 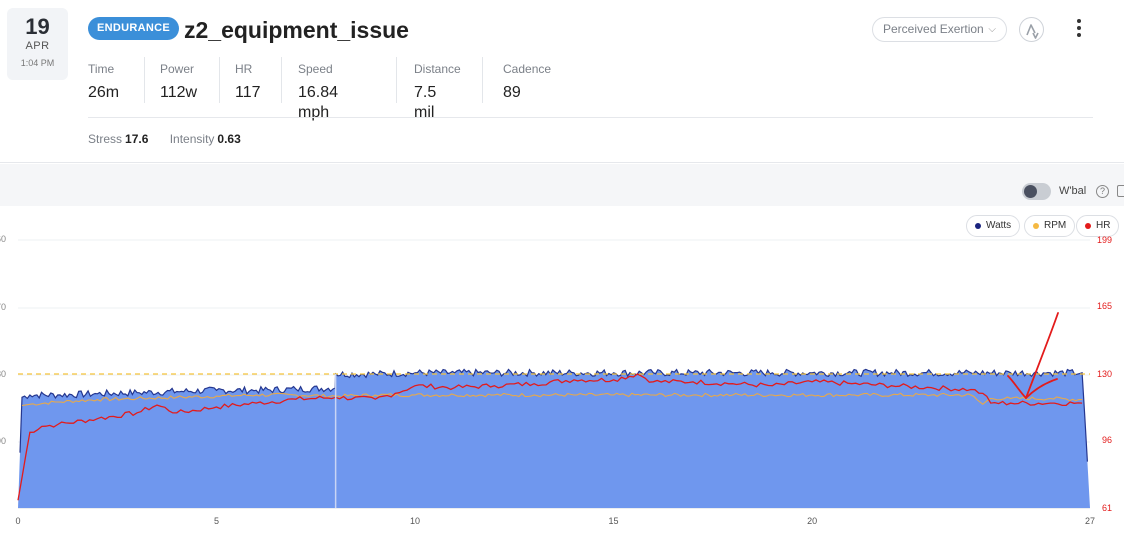 What do you see at coordinates (562, 185) in the screenshot?
I see `chart-toolbar` at bounding box center [562, 185].